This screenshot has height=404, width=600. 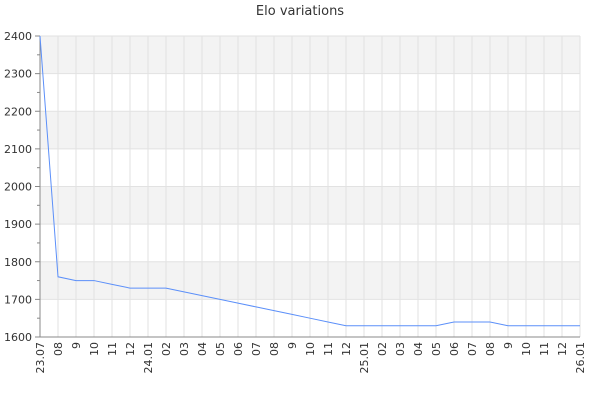 I want to click on y-tick-label: 1800, so click(x=18, y=262).